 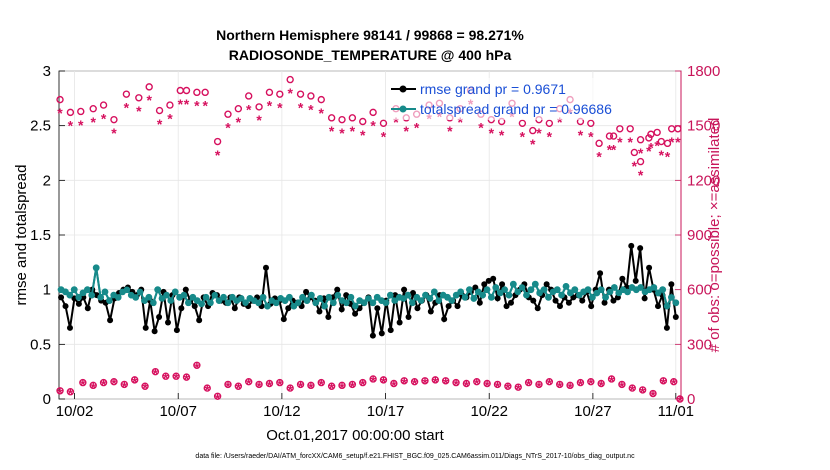 What do you see at coordinates (593, 411) in the screenshot?
I see `x-tick-label: 10/27` at bounding box center [593, 411].